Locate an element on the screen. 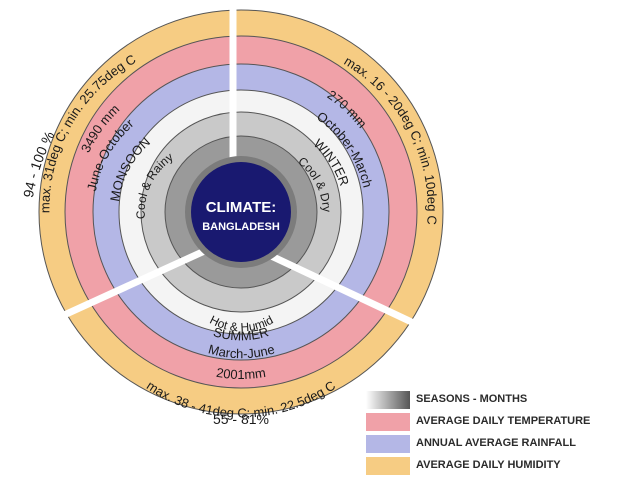  legend-item-temperature: AVERAGE DAILY TEMPERATURE is located at coordinates (491, 422).